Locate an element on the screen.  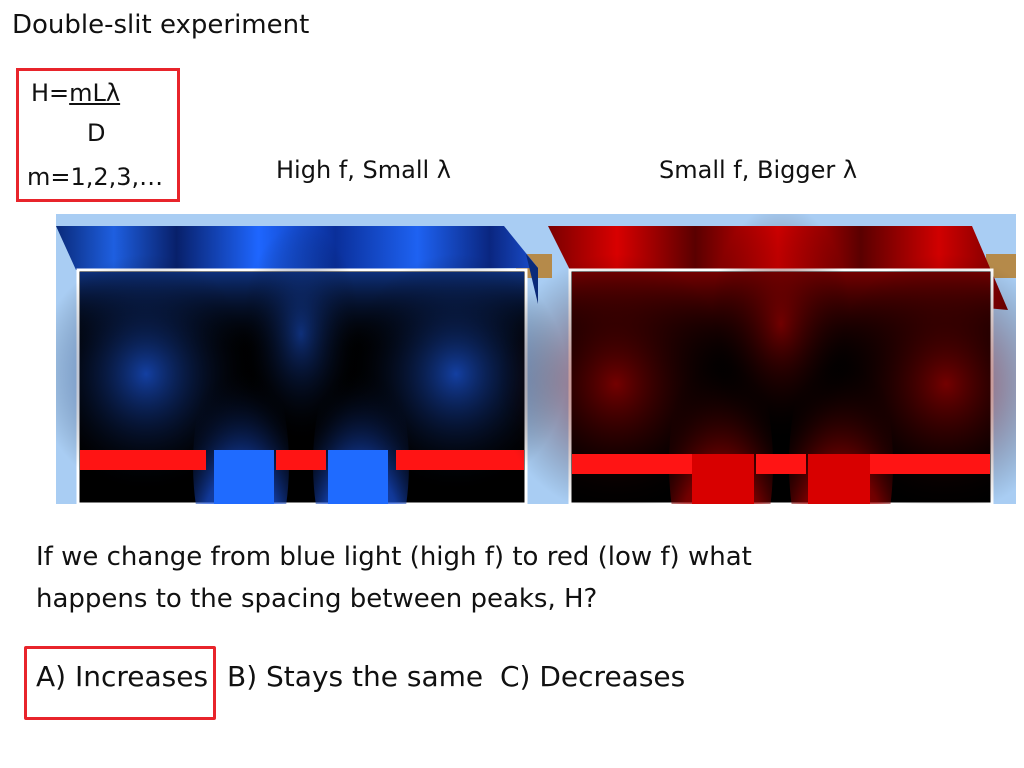
formula-numerator: mLλ is located at coordinates (95, 93).